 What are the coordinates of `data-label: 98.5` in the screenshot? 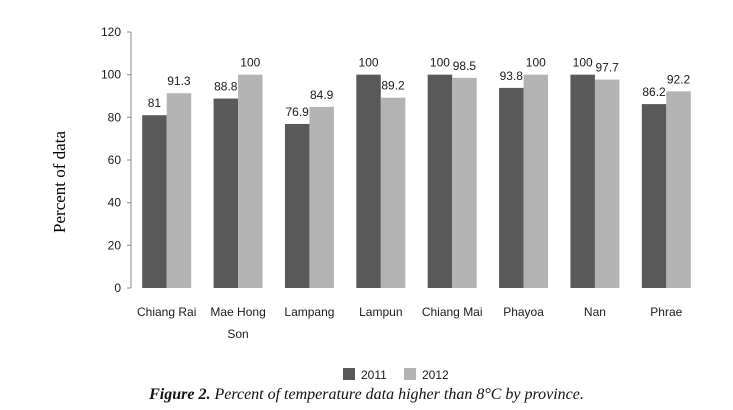 It's located at (465, 66).